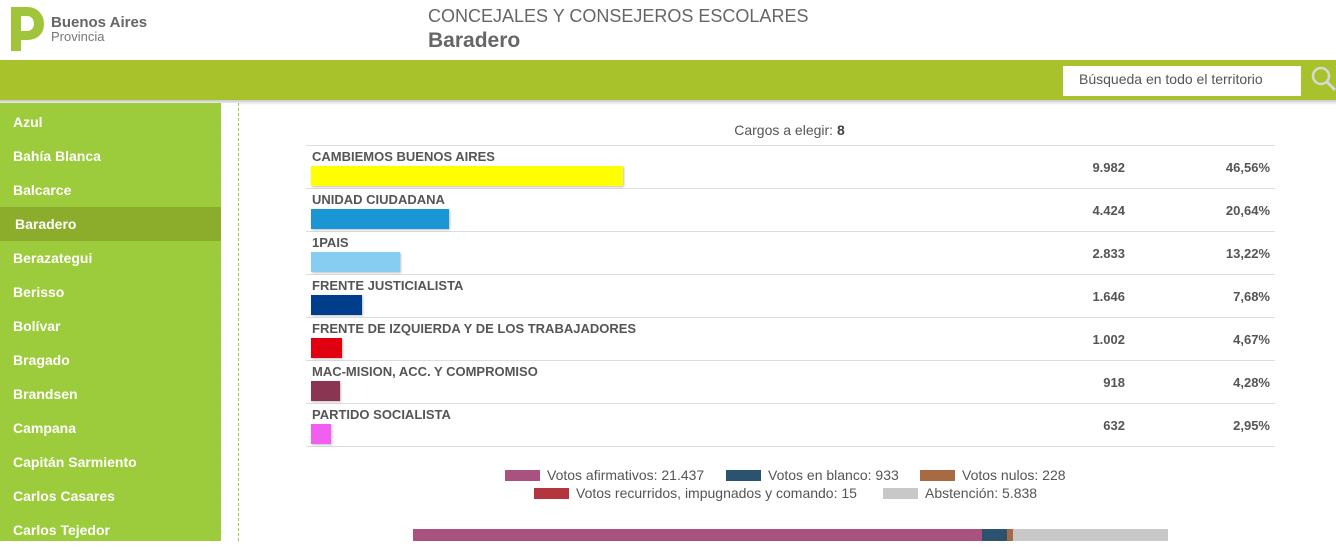 Image resolution: width=1336 pixels, height=547 pixels. Describe the element at coordinates (790, 253) in the screenshot. I see `result-row: 1PAIS 2.833 13,22%` at that location.